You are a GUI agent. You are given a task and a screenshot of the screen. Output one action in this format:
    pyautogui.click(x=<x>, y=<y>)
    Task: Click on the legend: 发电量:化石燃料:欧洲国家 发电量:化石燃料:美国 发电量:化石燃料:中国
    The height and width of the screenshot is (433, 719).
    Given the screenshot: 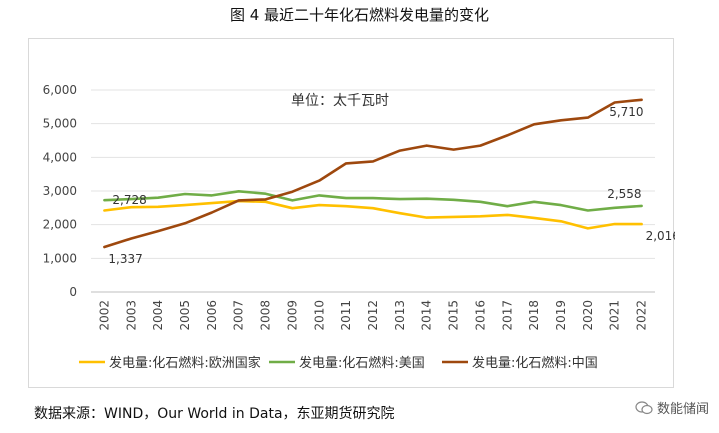 What is the action you would take?
    pyautogui.click(x=338, y=363)
    